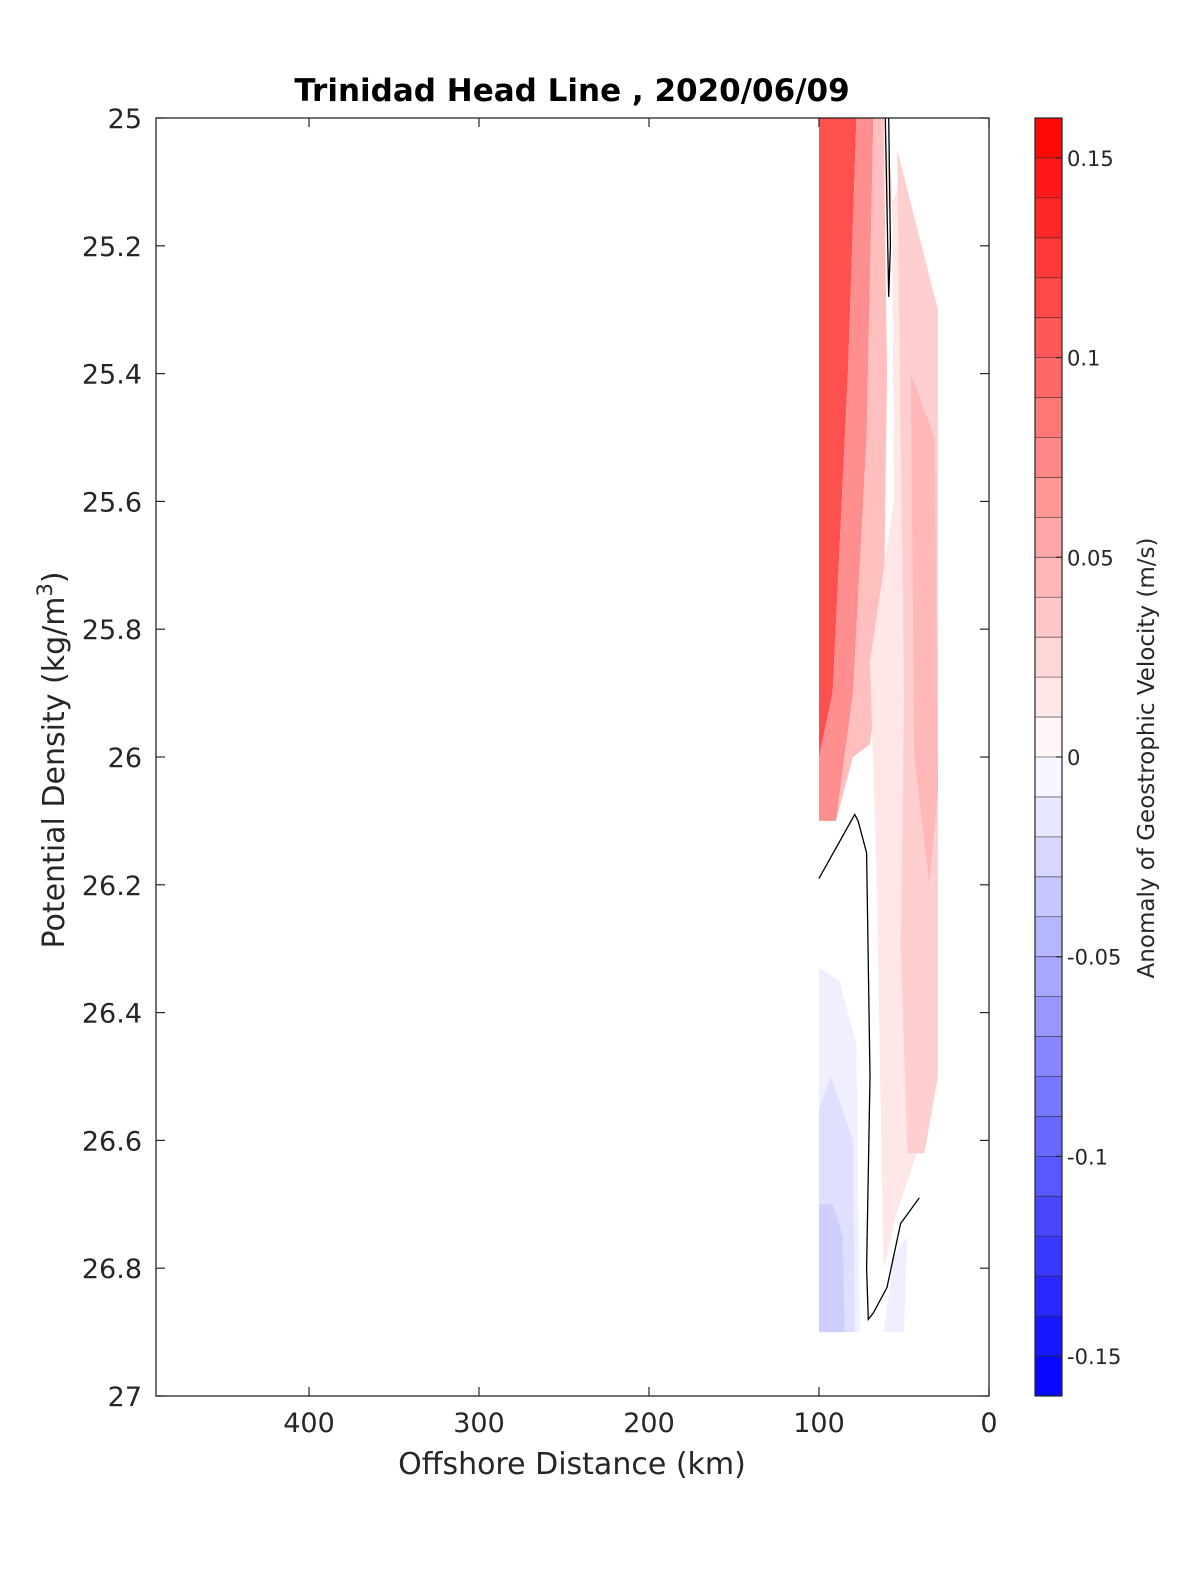 The image size is (1200, 1575). I want to click on x-tick-label: 0, so click(988, 1423).